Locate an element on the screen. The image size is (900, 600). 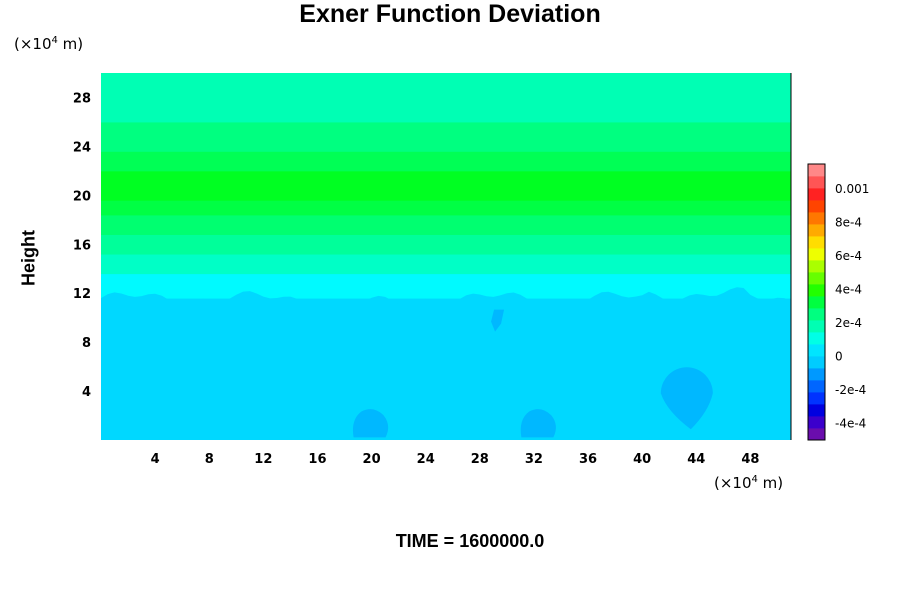
y-tick-label: 20 is located at coordinates (82, 196).